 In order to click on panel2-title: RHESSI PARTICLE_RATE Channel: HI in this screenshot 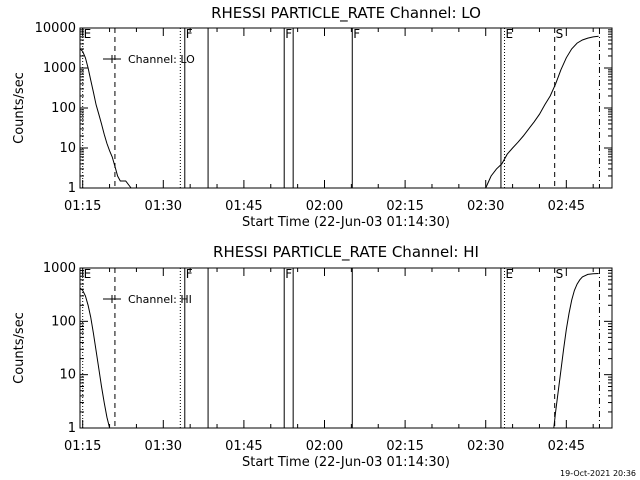, I will do `click(346, 252)`.